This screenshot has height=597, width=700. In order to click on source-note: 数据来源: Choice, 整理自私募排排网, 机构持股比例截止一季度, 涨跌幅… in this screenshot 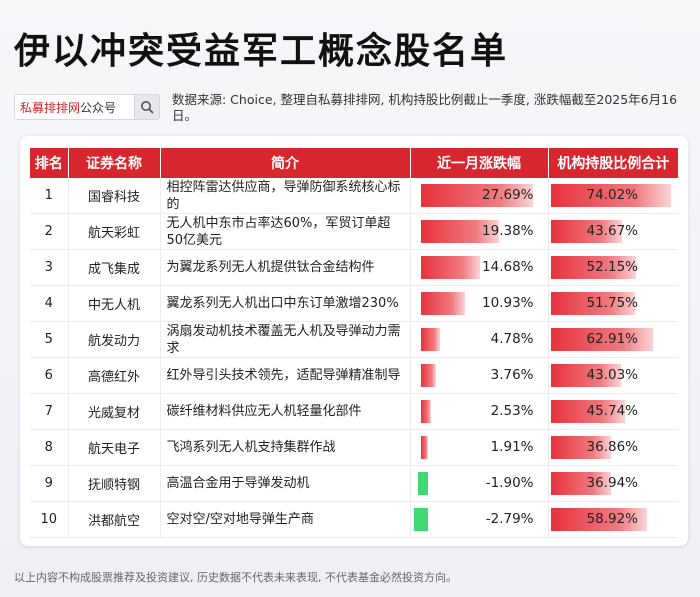, I will do `click(425, 107)`.